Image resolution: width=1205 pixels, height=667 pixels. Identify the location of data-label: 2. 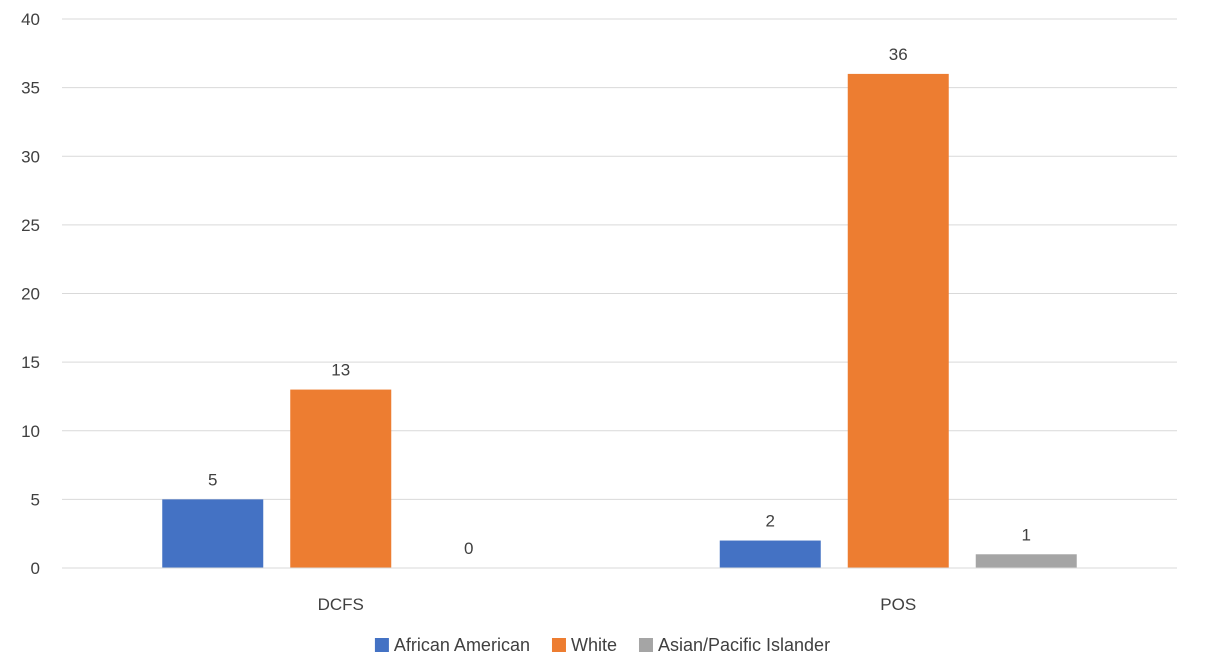
(770, 521).